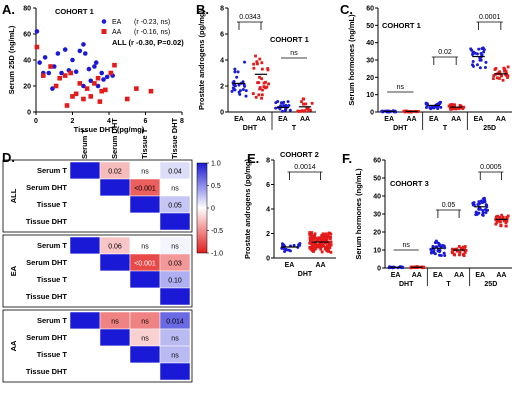 This screenshot has width=520, height=407. Describe the element at coordinates (283, 119) in the screenshot. I see `panel-b-group-label: EA` at that location.